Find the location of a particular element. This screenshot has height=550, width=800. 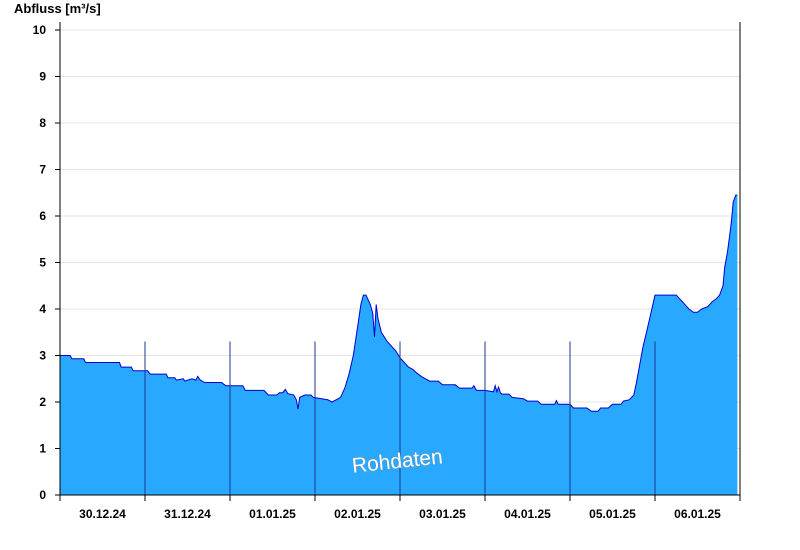

x-tick-label-4: 03.01.25 is located at coordinates (442, 514).